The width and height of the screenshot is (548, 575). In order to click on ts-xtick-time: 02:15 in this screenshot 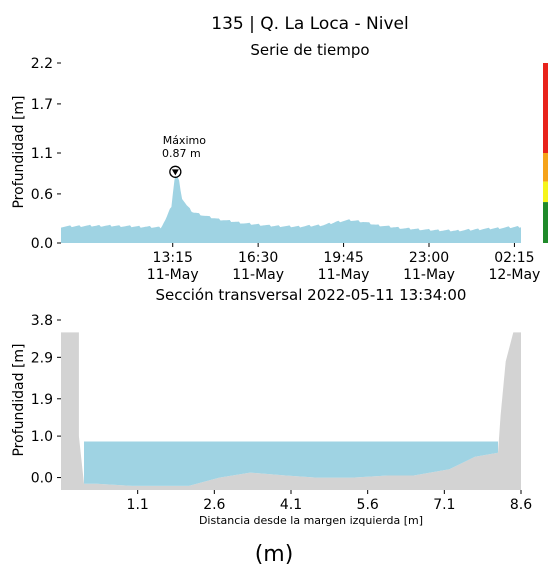, I will do `click(514, 258)`.